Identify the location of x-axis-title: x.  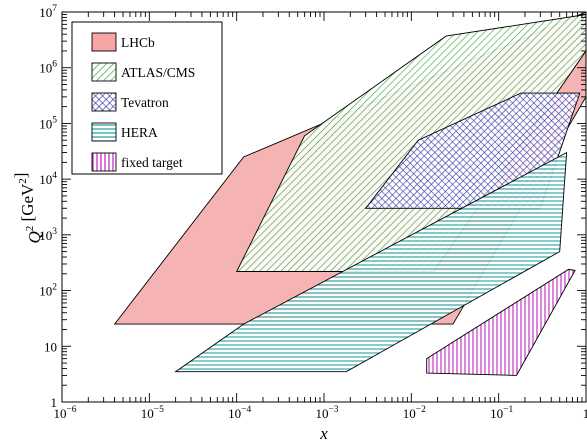
(323, 433).